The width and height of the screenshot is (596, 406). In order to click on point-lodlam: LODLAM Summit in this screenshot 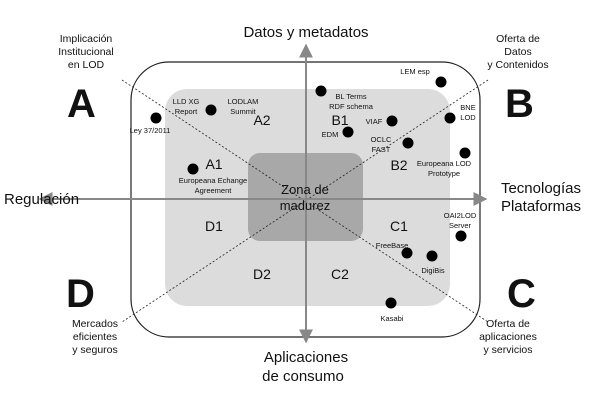, I will do `click(232, 106)`.